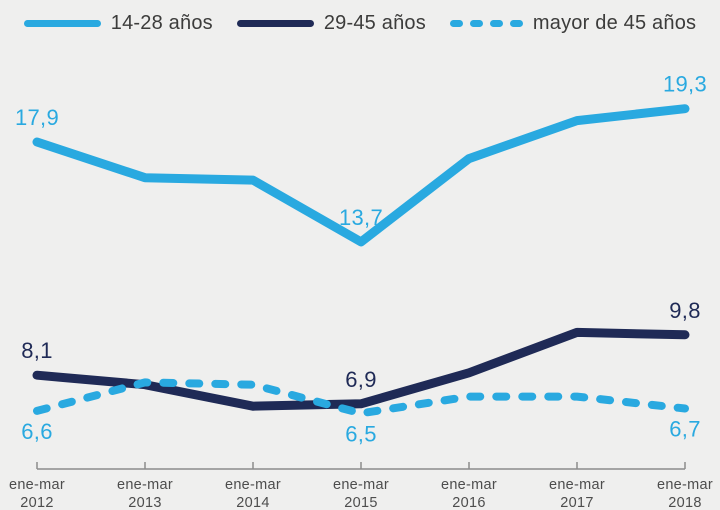 This screenshot has width=720, height=510. I want to click on x-tick-label: ene-mar 2015, so click(361, 493).